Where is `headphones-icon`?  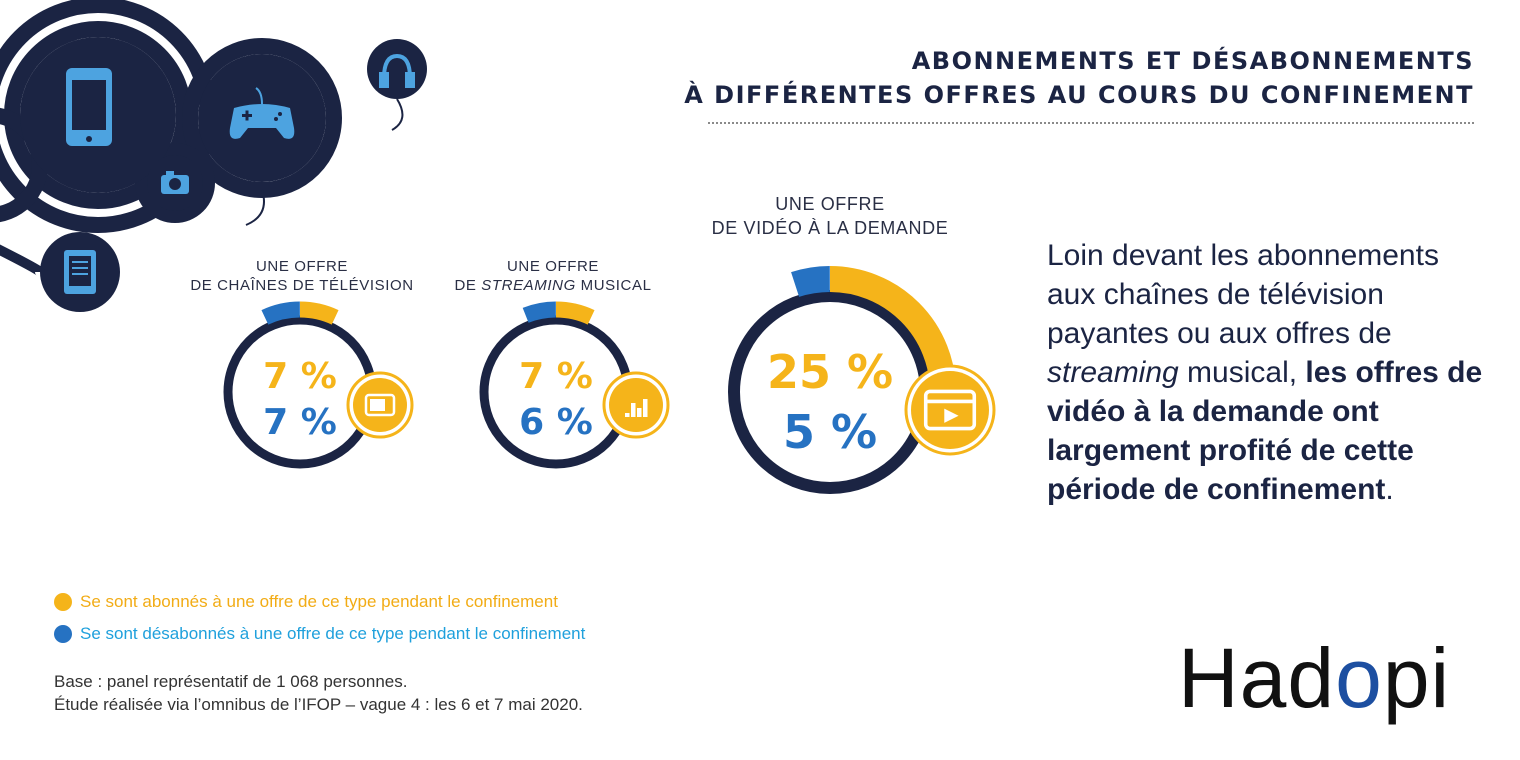
headphones-icon is located at coordinates (397, 70).